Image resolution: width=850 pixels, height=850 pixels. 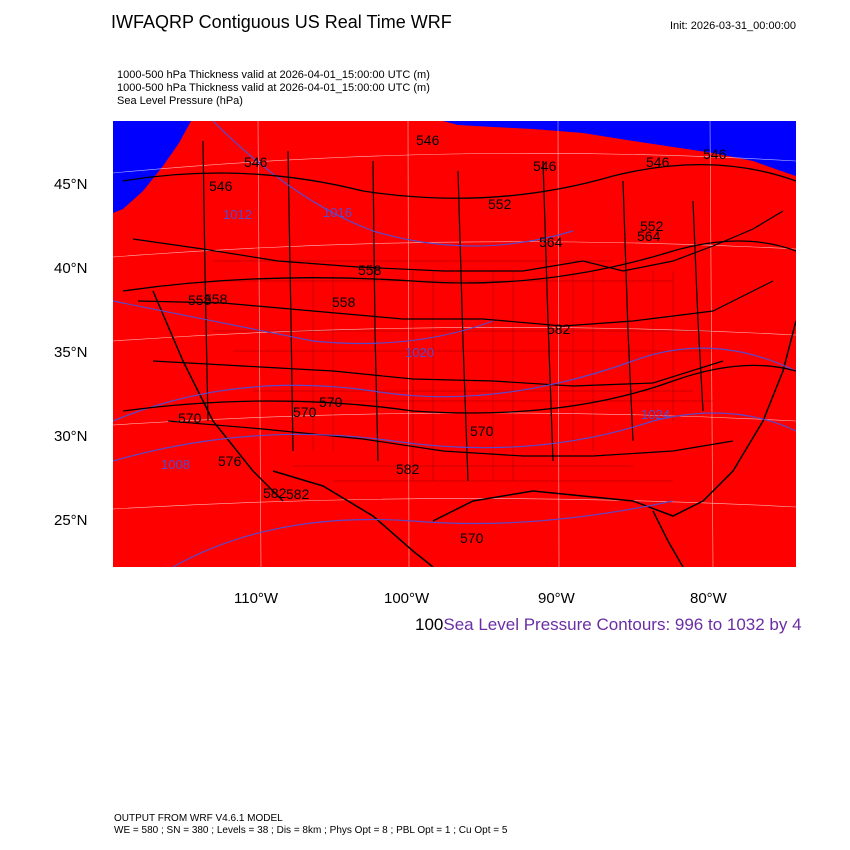 What do you see at coordinates (71, 352) in the screenshot?
I see `latitude-label-35: 35°N` at bounding box center [71, 352].